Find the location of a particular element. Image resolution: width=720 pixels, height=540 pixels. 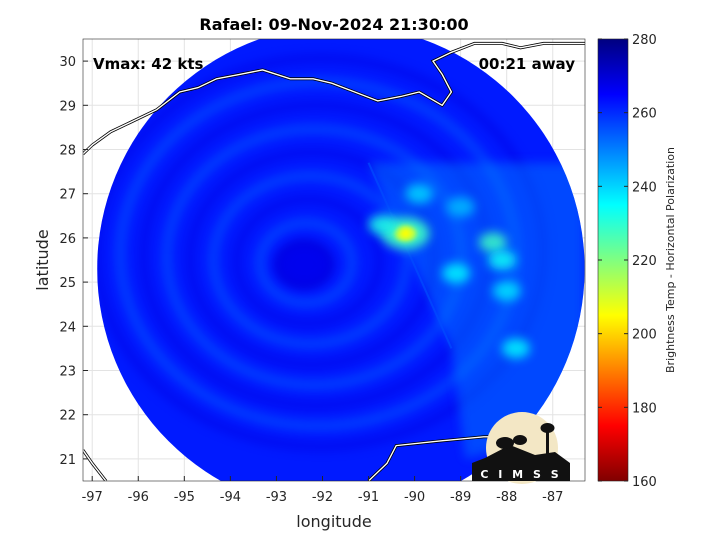

y-tick-label: 26 is located at coordinates (67, 239).